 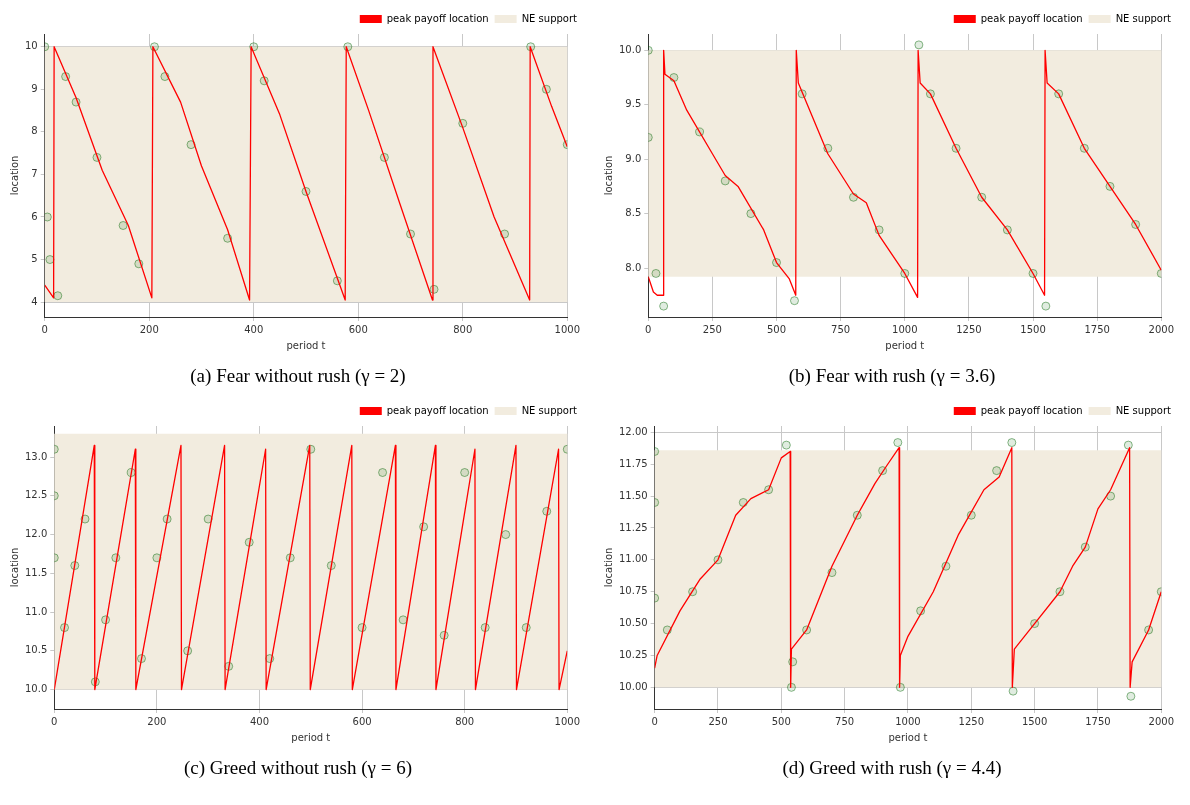 What do you see at coordinates (633, 495) in the screenshot?
I see `y-tick-label: 11.50` at bounding box center [633, 495].